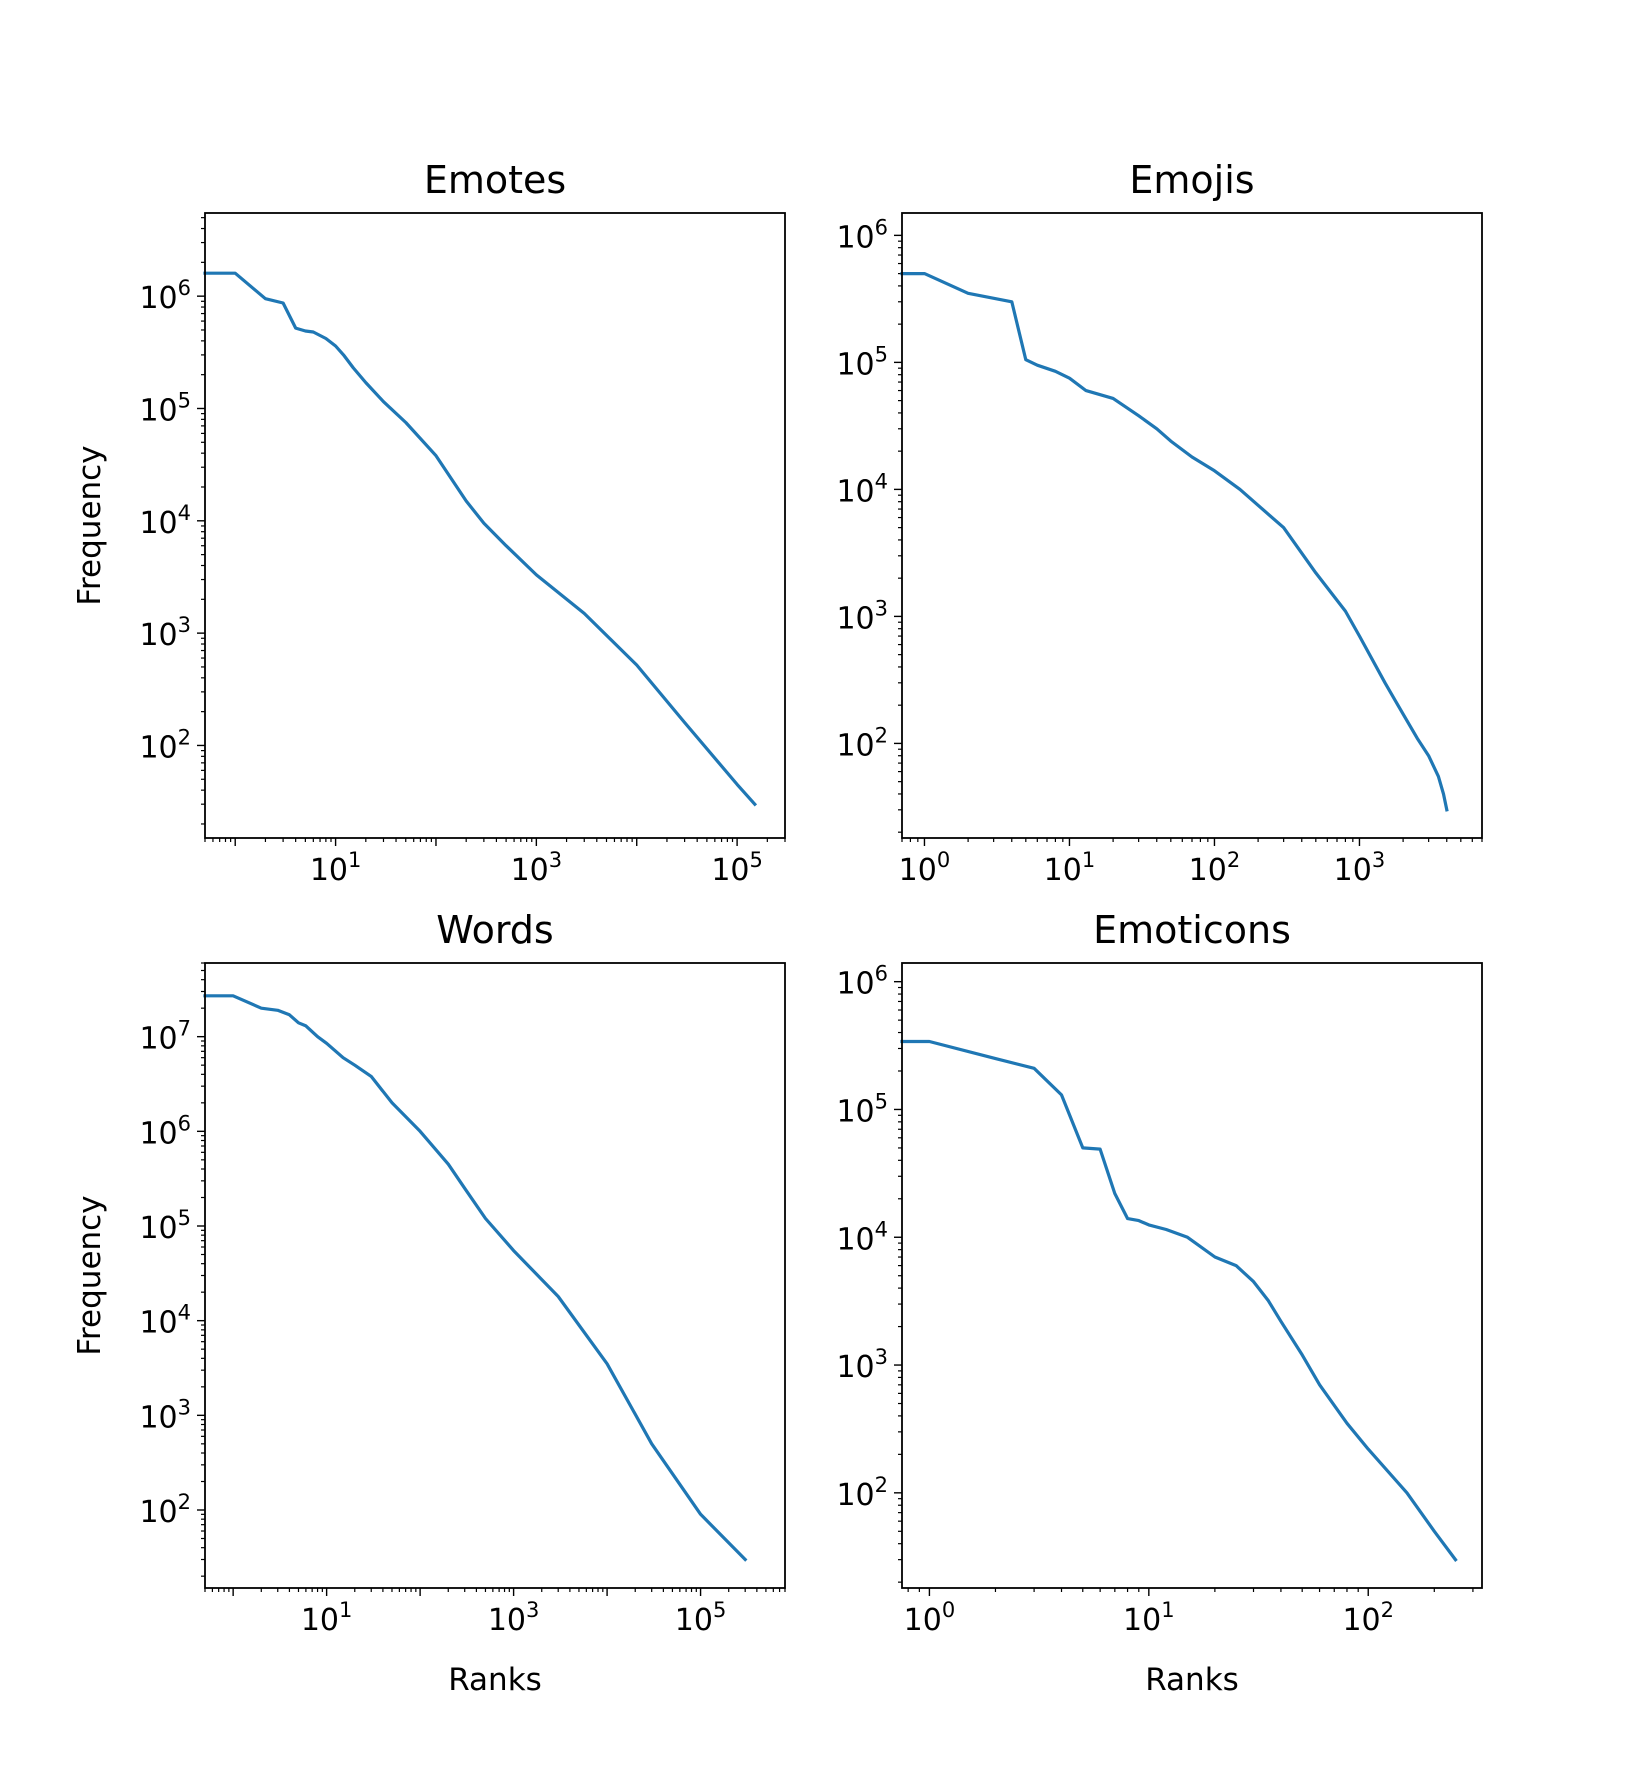  What do you see at coordinates (1192, 525) in the screenshot?
I see `emojis-plot-frame` at bounding box center [1192, 525].